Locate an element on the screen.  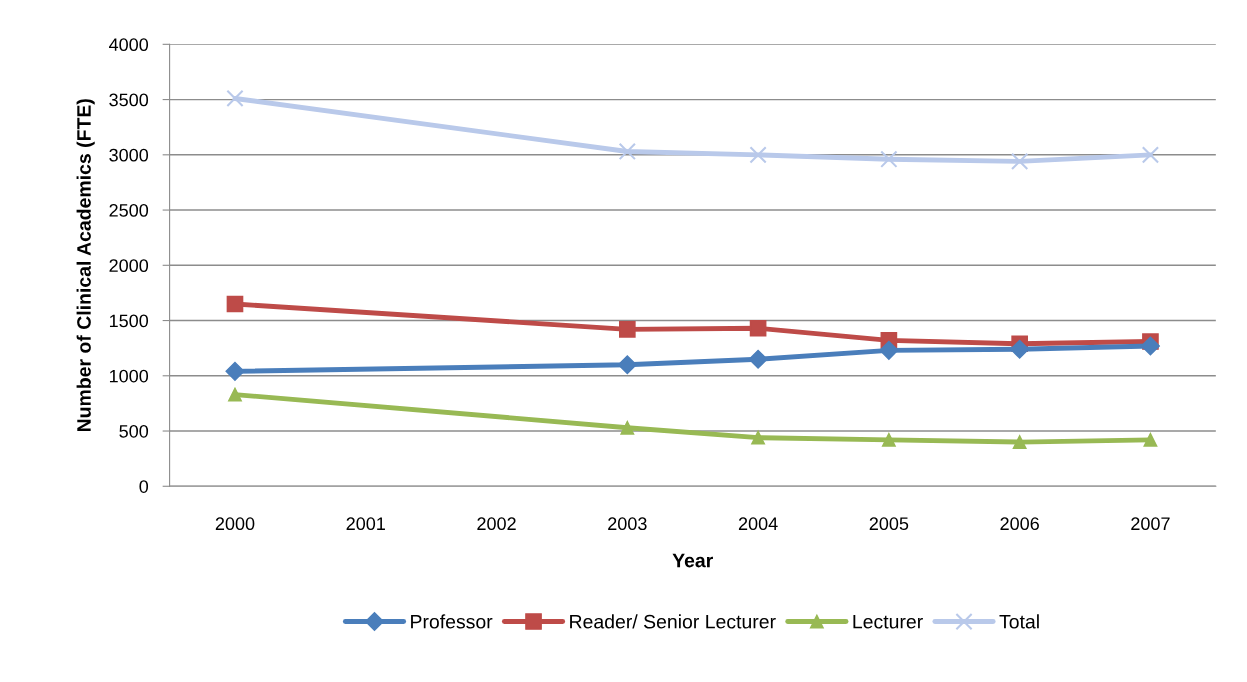
x-tick-label: 2004 is located at coordinates (758, 524).